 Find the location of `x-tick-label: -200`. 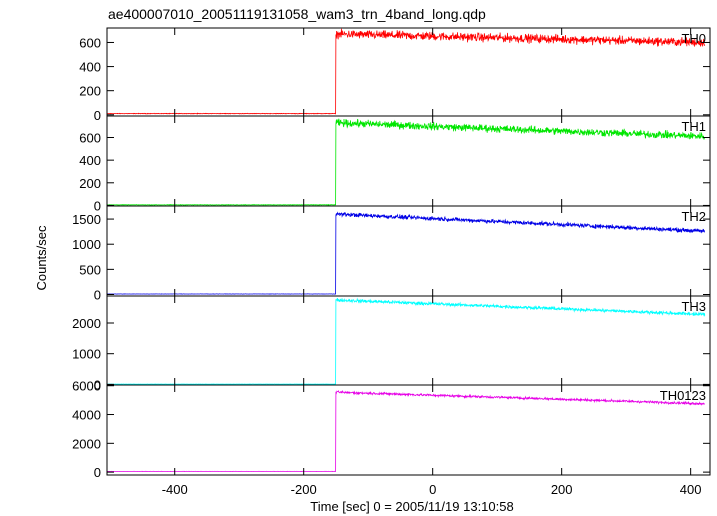

x-tick-label: -200 is located at coordinates (304, 489).